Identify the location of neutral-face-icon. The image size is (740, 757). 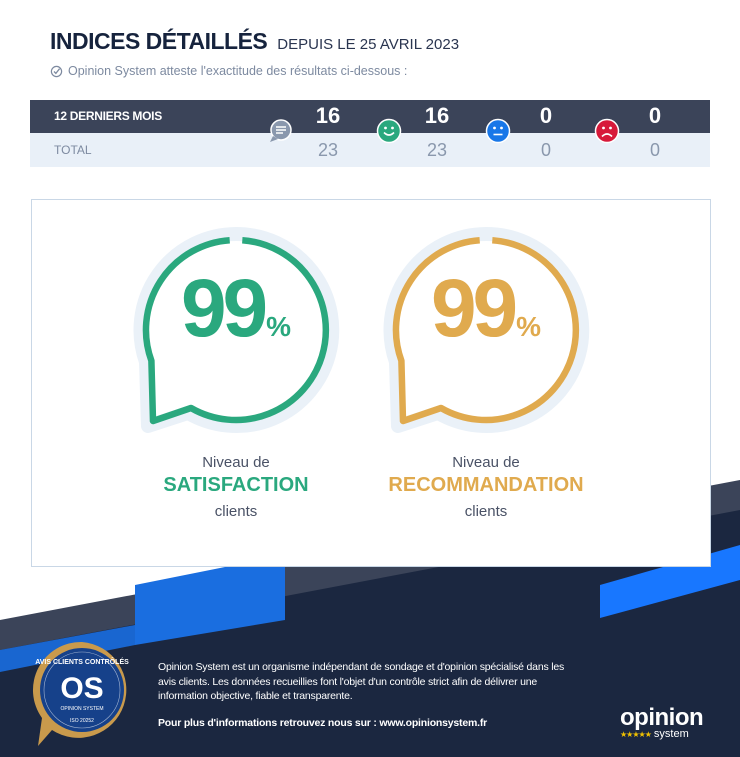
(498, 131).